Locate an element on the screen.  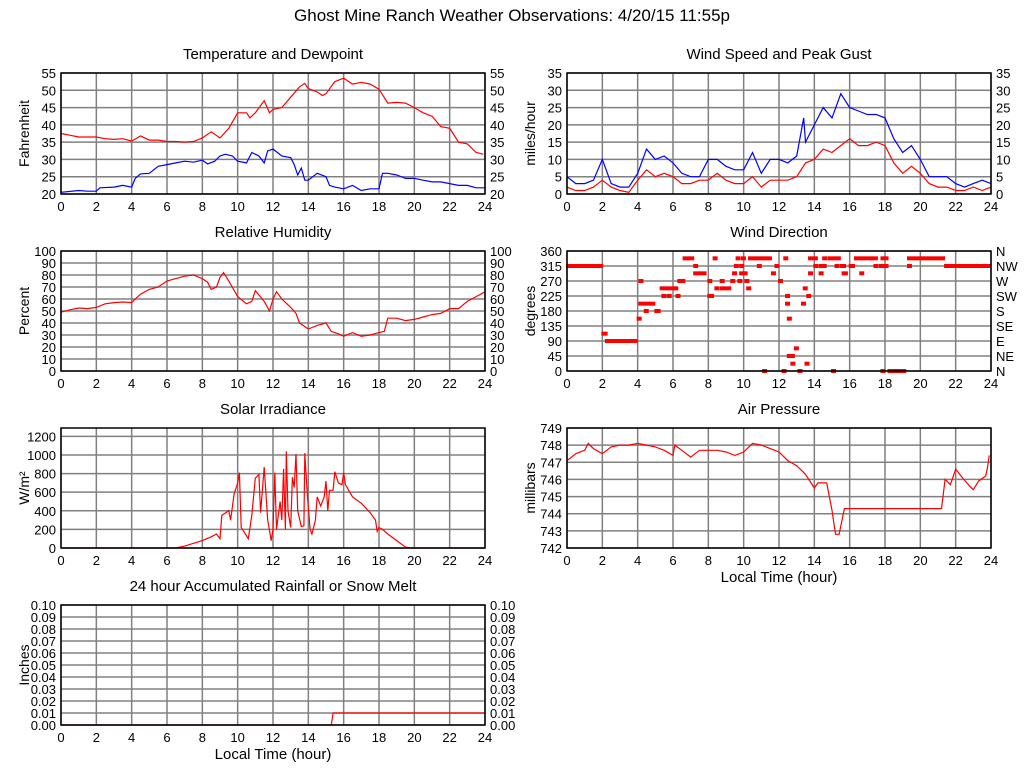
right-y-tick-label: 10 is located at coordinates (1003, 159).